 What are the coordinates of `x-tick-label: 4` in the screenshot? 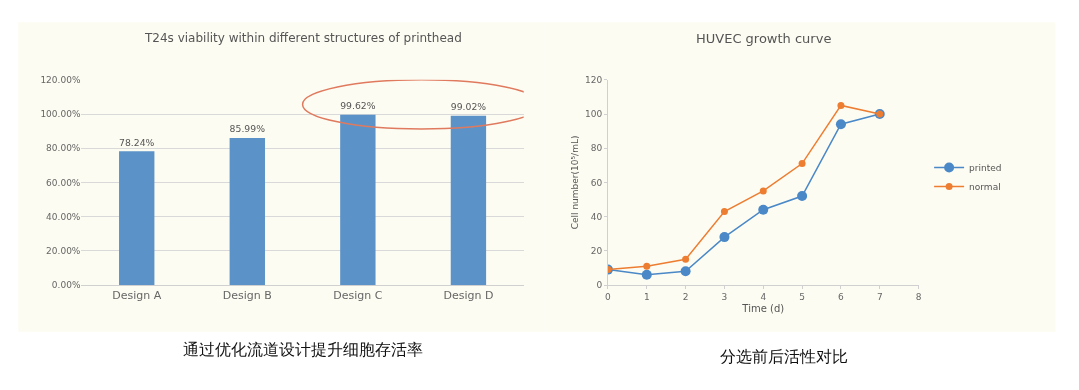 It's located at (763, 296).